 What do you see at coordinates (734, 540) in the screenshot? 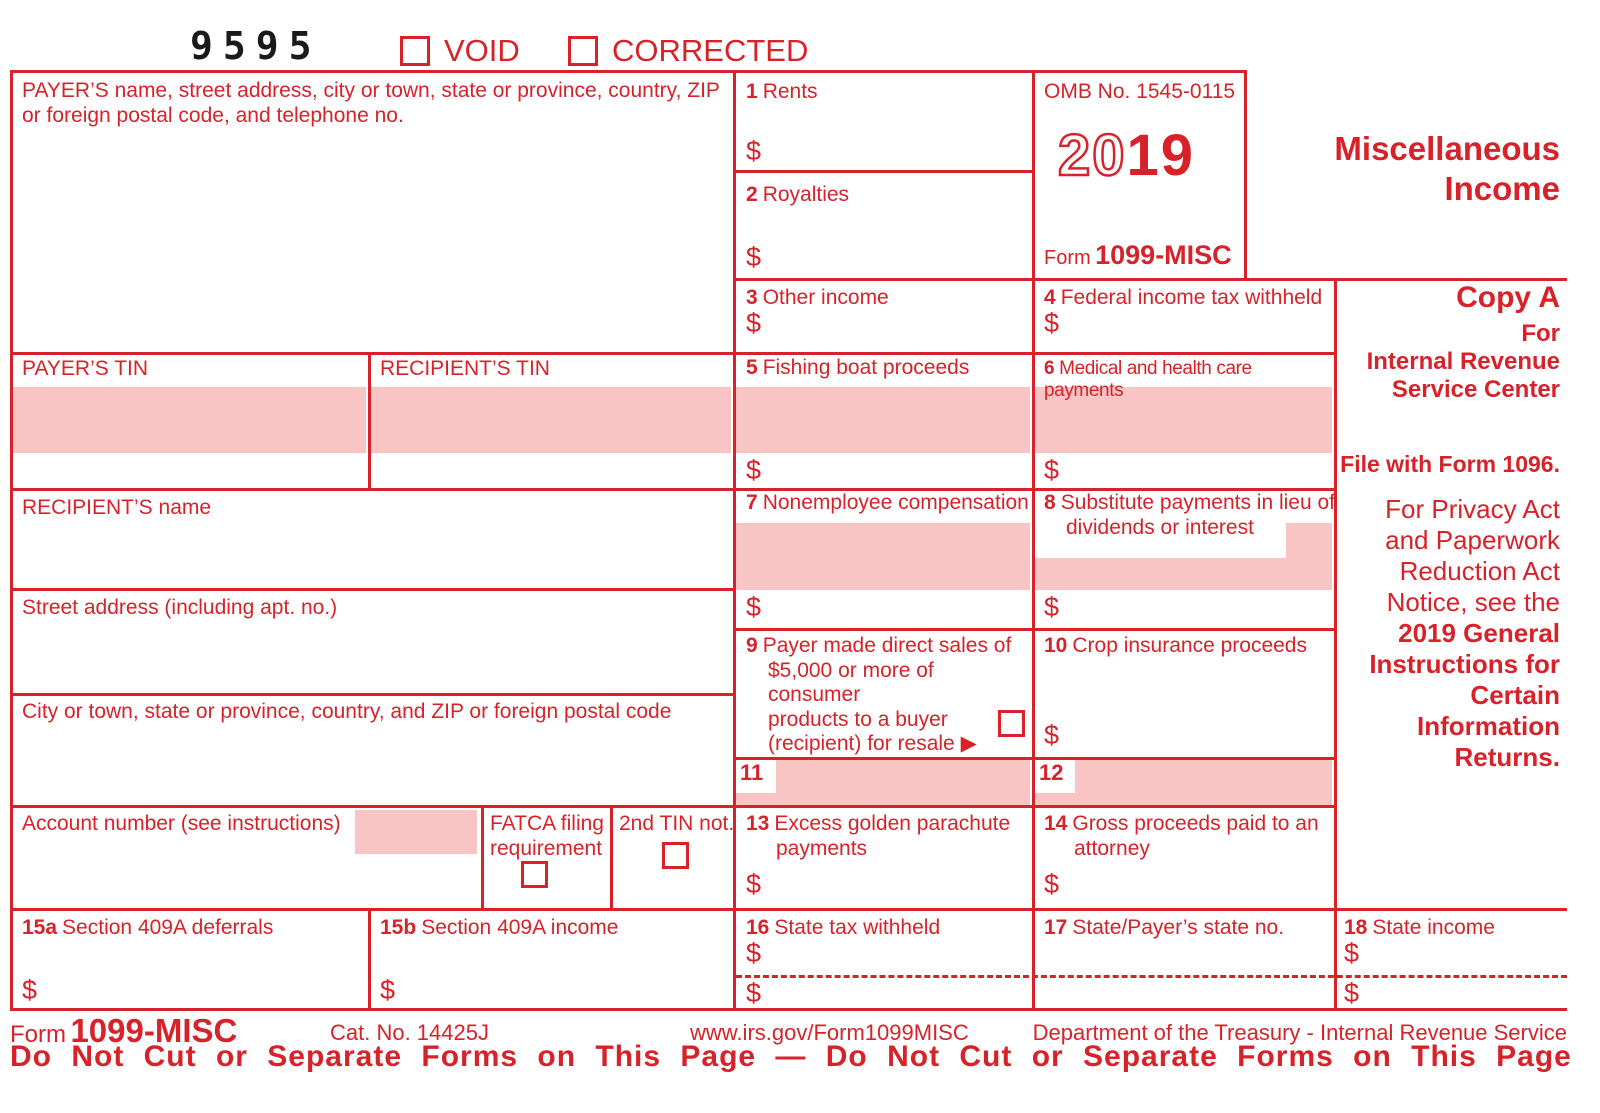
I see `grid-line-mid-divider` at bounding box center [734, 540].